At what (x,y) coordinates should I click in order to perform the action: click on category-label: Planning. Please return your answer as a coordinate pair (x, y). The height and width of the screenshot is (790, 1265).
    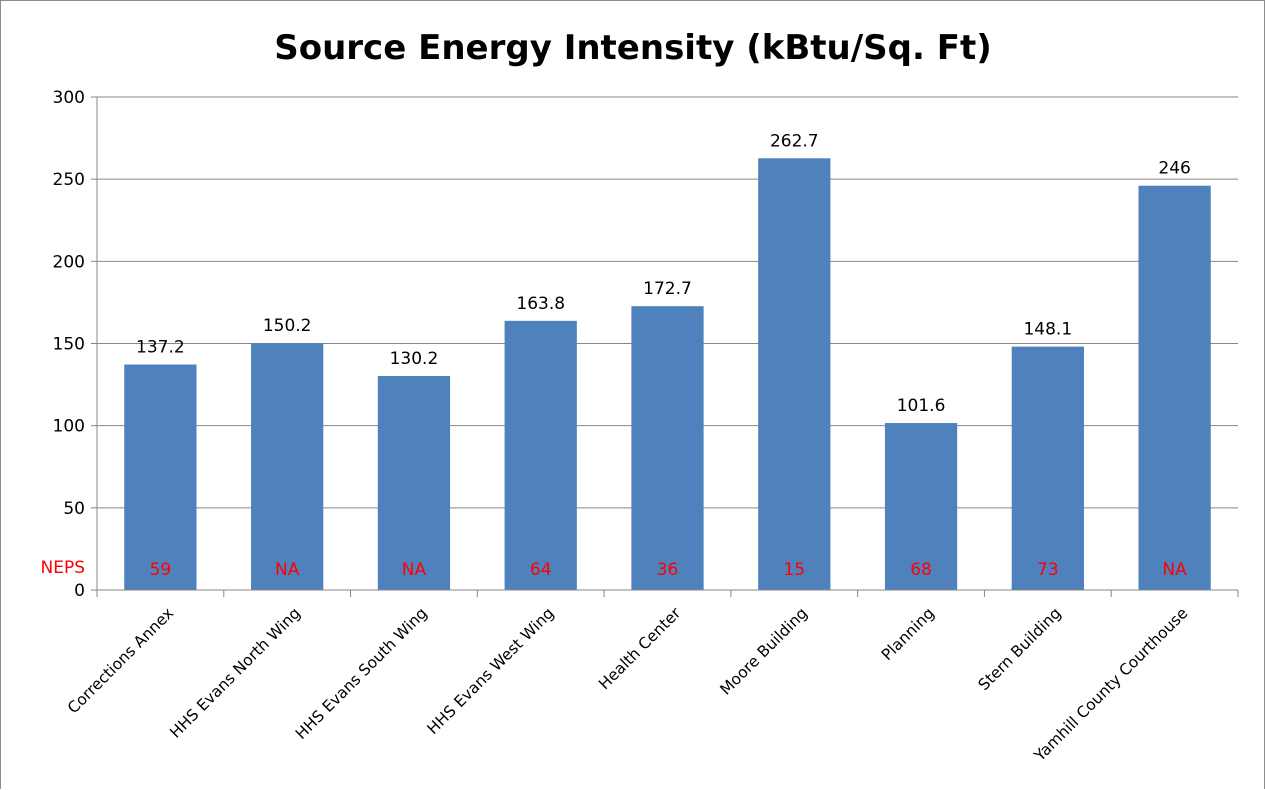
    Looking at the image, I should click on (908, 634).